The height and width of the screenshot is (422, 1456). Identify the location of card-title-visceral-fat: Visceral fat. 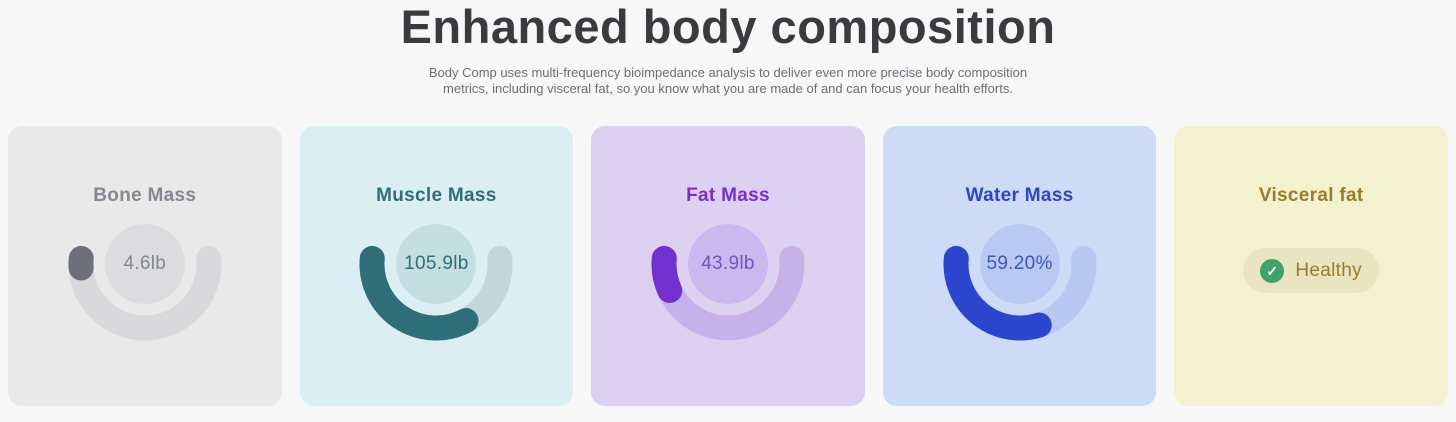
(1311, 195).